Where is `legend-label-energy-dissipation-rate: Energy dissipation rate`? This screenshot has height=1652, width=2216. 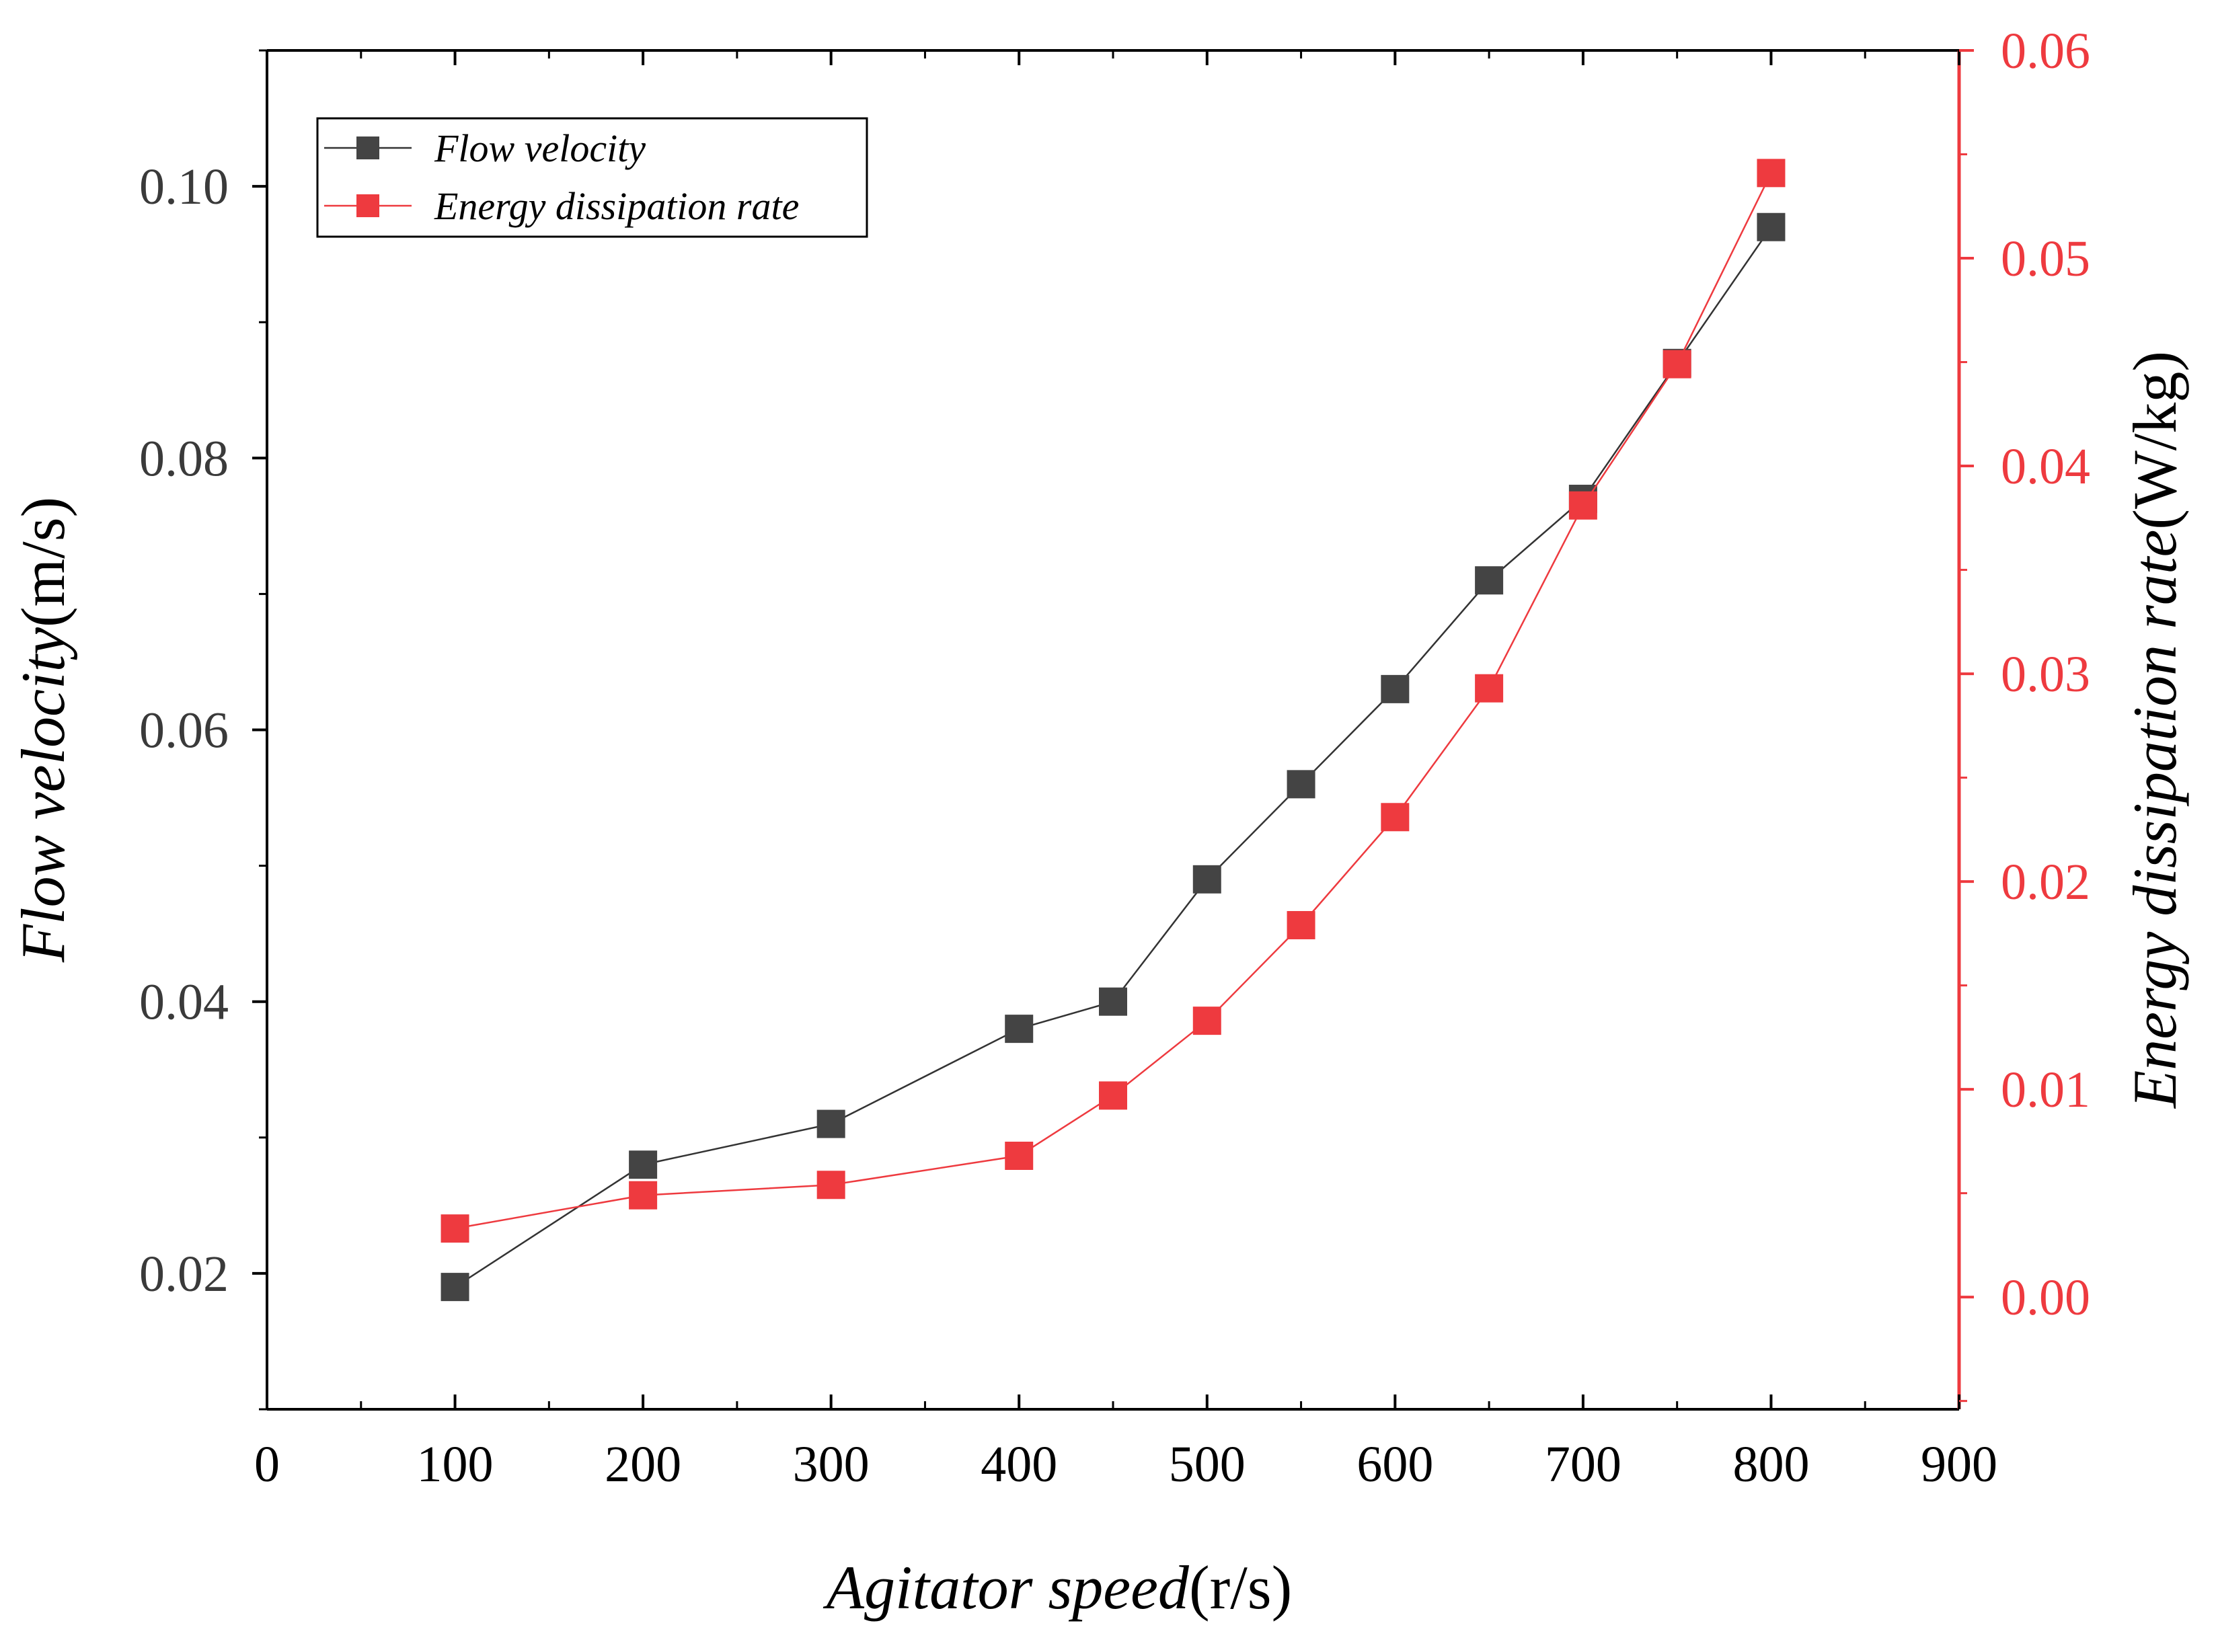
legend-label-energy-dissipation-rate: Energy dissipation rate is located at coordinates (616, 206).